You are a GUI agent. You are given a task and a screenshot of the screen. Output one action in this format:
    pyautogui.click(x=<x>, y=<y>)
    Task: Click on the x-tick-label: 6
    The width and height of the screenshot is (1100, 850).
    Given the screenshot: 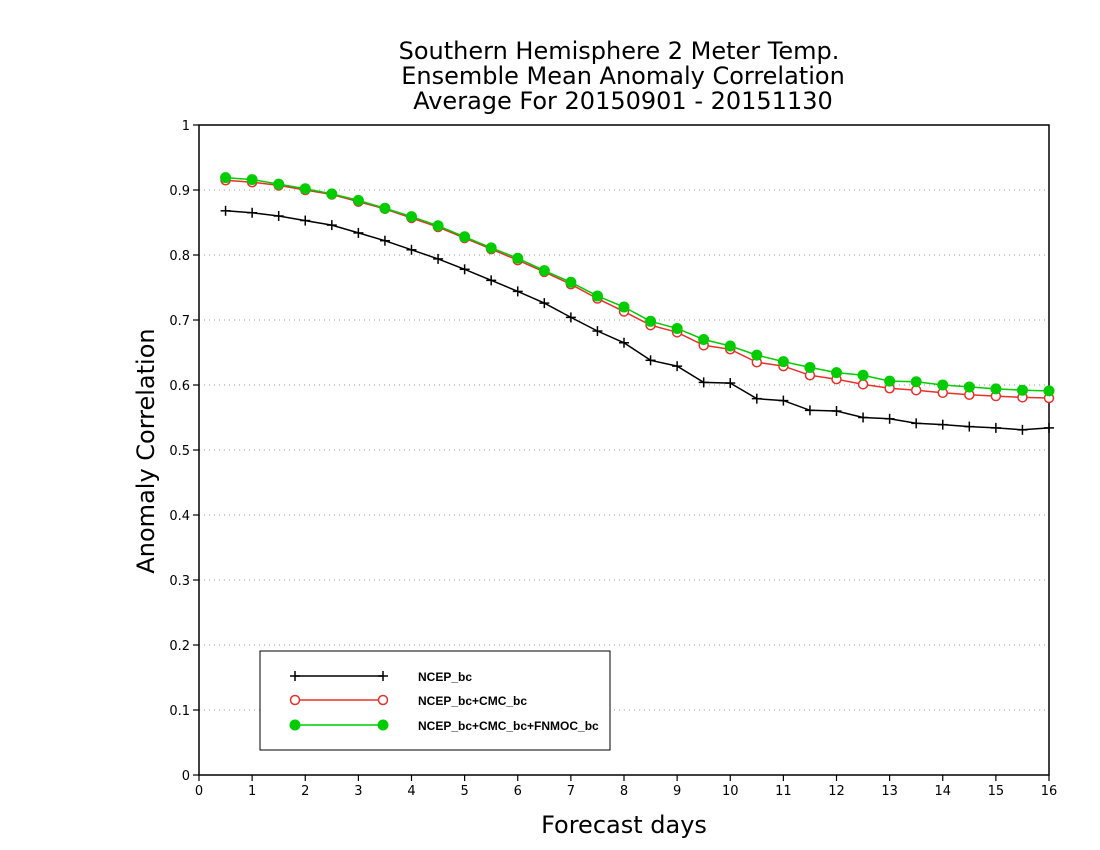 What is the action you would take?
    pyautogui.click(x=518, y=791)
    